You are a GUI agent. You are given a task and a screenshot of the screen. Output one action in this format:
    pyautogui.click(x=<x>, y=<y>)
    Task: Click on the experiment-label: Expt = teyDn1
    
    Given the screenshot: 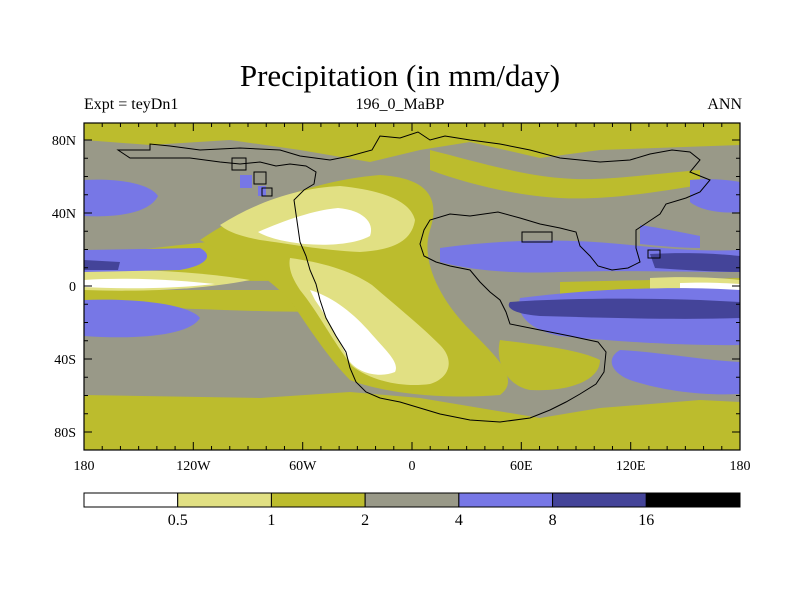 What is the action you would take?
    pyautogui.click(x=131, y=104)
    